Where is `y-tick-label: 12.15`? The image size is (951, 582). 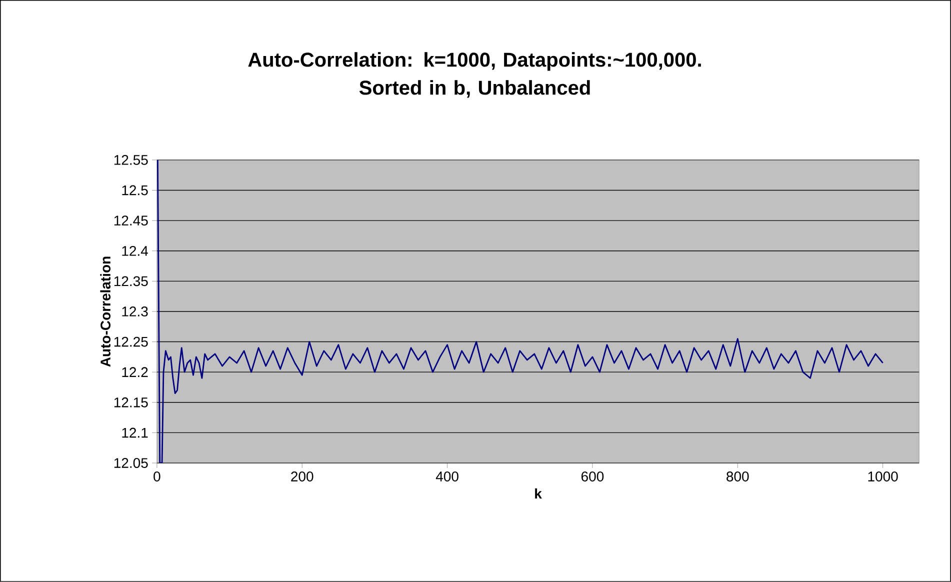 y-tick-label: 12.15 is located at coordinates (131, 402).